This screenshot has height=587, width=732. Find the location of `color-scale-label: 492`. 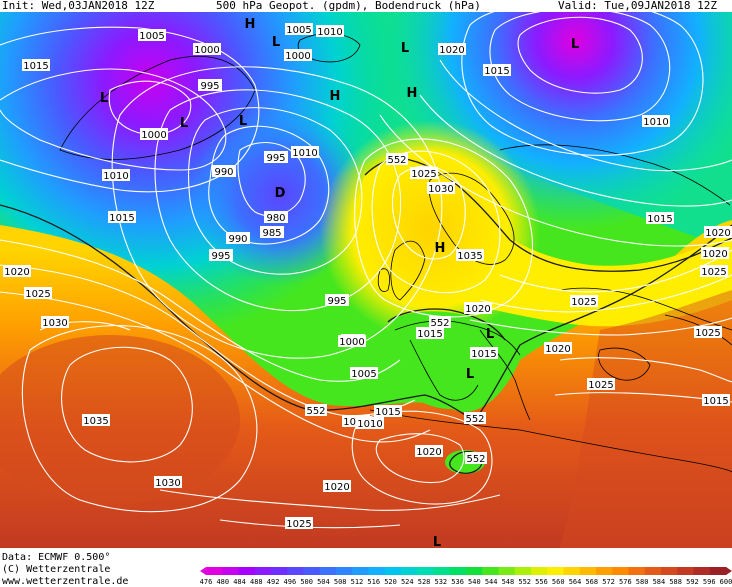

color-scale-label: 492 is located at coordinates (273, 582).